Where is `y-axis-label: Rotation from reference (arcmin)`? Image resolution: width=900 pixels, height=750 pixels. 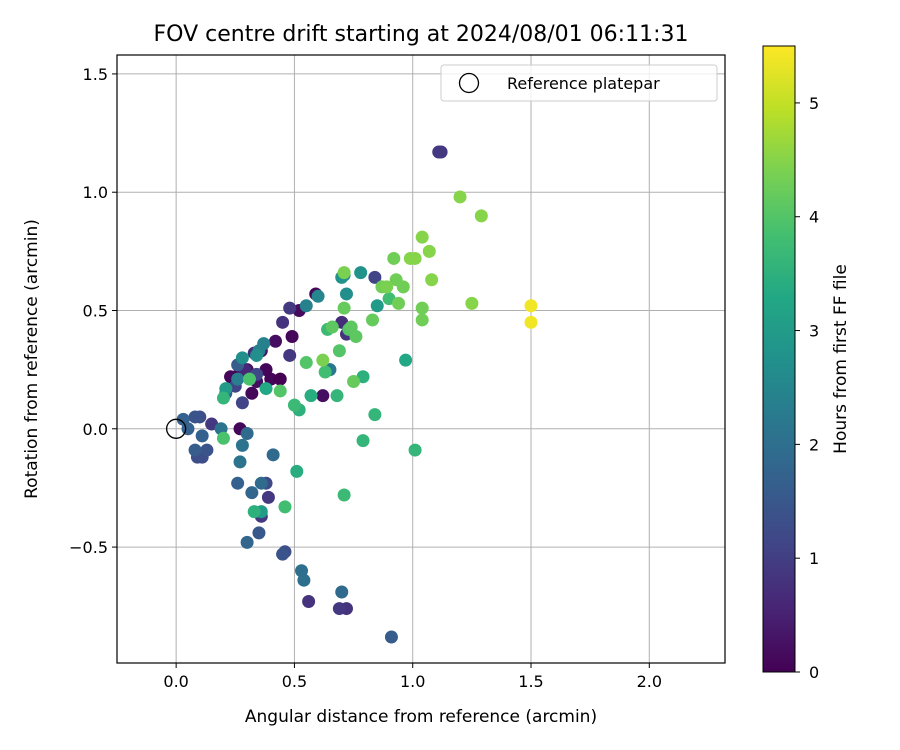 y-axis-label: Rotation from reference (arcmin) is located at coordinates (32, 359).